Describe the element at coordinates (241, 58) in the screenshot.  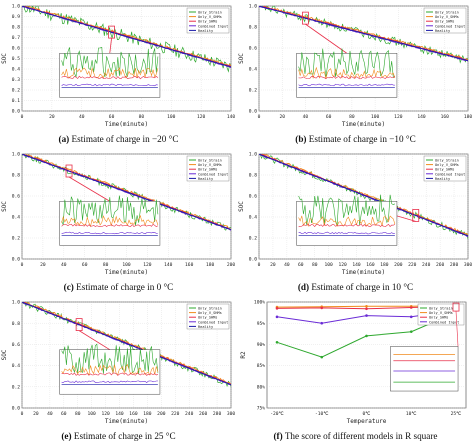
I see `y-axis-label: SOC` at that location.